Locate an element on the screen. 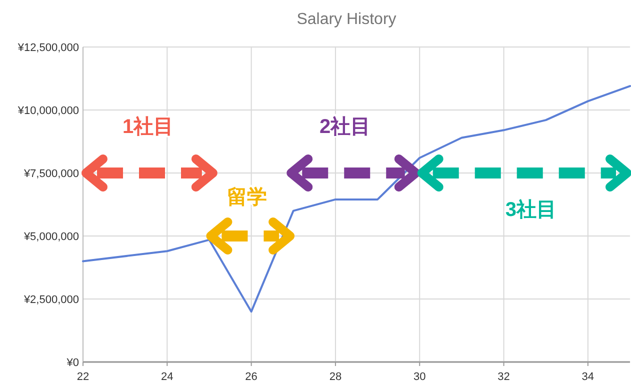 Image resolution: width=631 pixels, height=387 pixels. x-tick-label: 26 is located at coordinates (251, 377).